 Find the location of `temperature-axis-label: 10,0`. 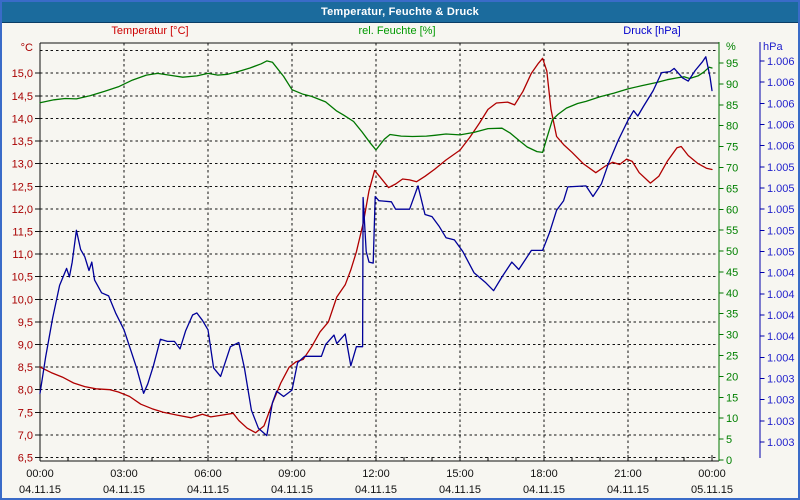

temperature-axis-label: 10,0 is located at coordinates (22, 300).